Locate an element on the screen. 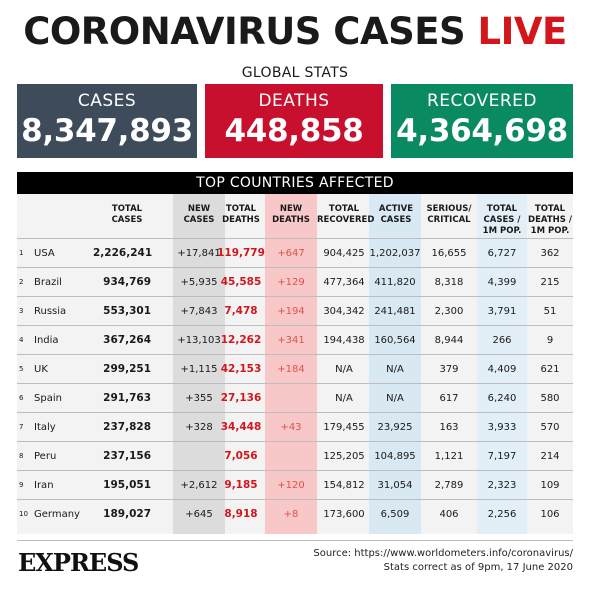 The image size is (590, 590). cell-active-cases: 241,481 is located at coordinates (395, 311).